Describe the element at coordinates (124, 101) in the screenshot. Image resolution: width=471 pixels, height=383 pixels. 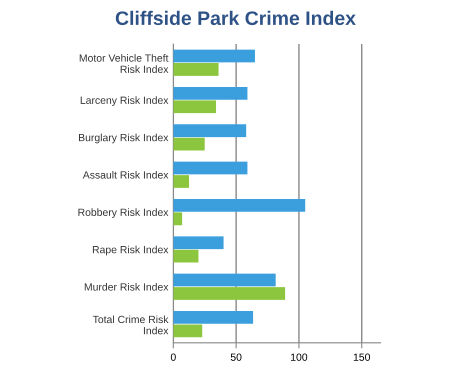
I see `y-tick-label: Larceny Risk Index` at that location.